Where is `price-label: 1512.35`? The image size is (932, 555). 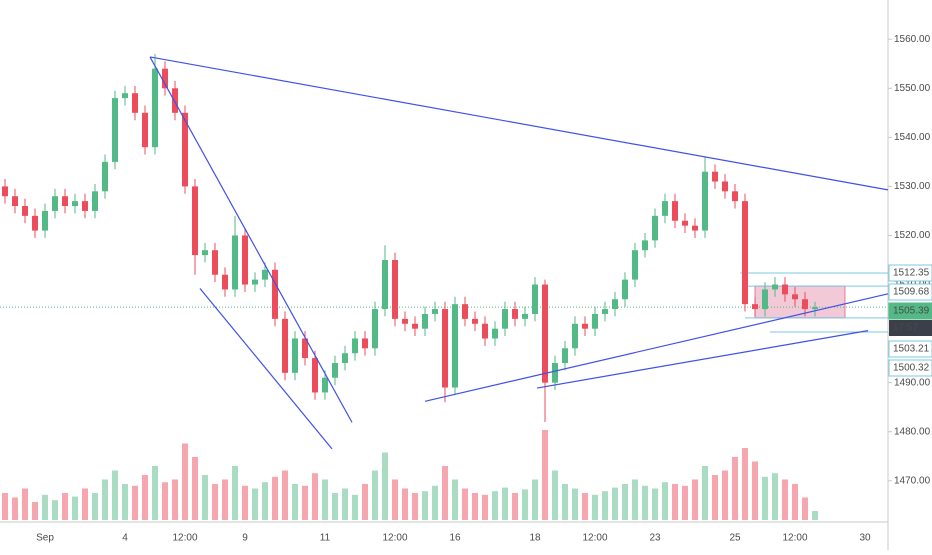 price-label: 1512.35 is located at coordinates (911, 273).